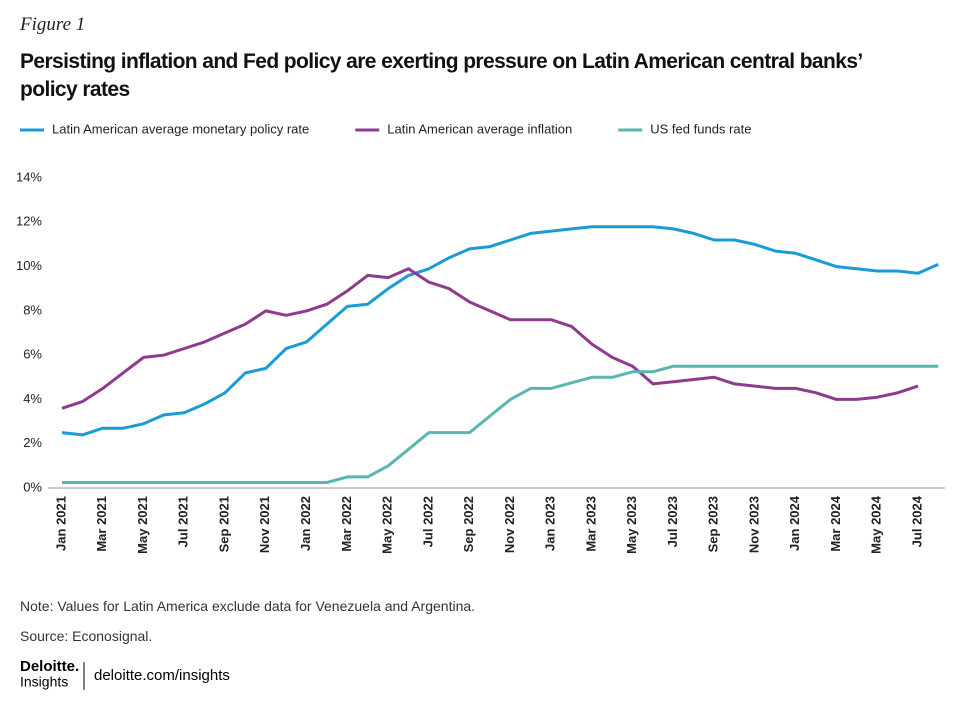 Image resolution: width=960 pixels, height=701 pixels. I want to click on y-tick-label: 2%, so click(32, 442).